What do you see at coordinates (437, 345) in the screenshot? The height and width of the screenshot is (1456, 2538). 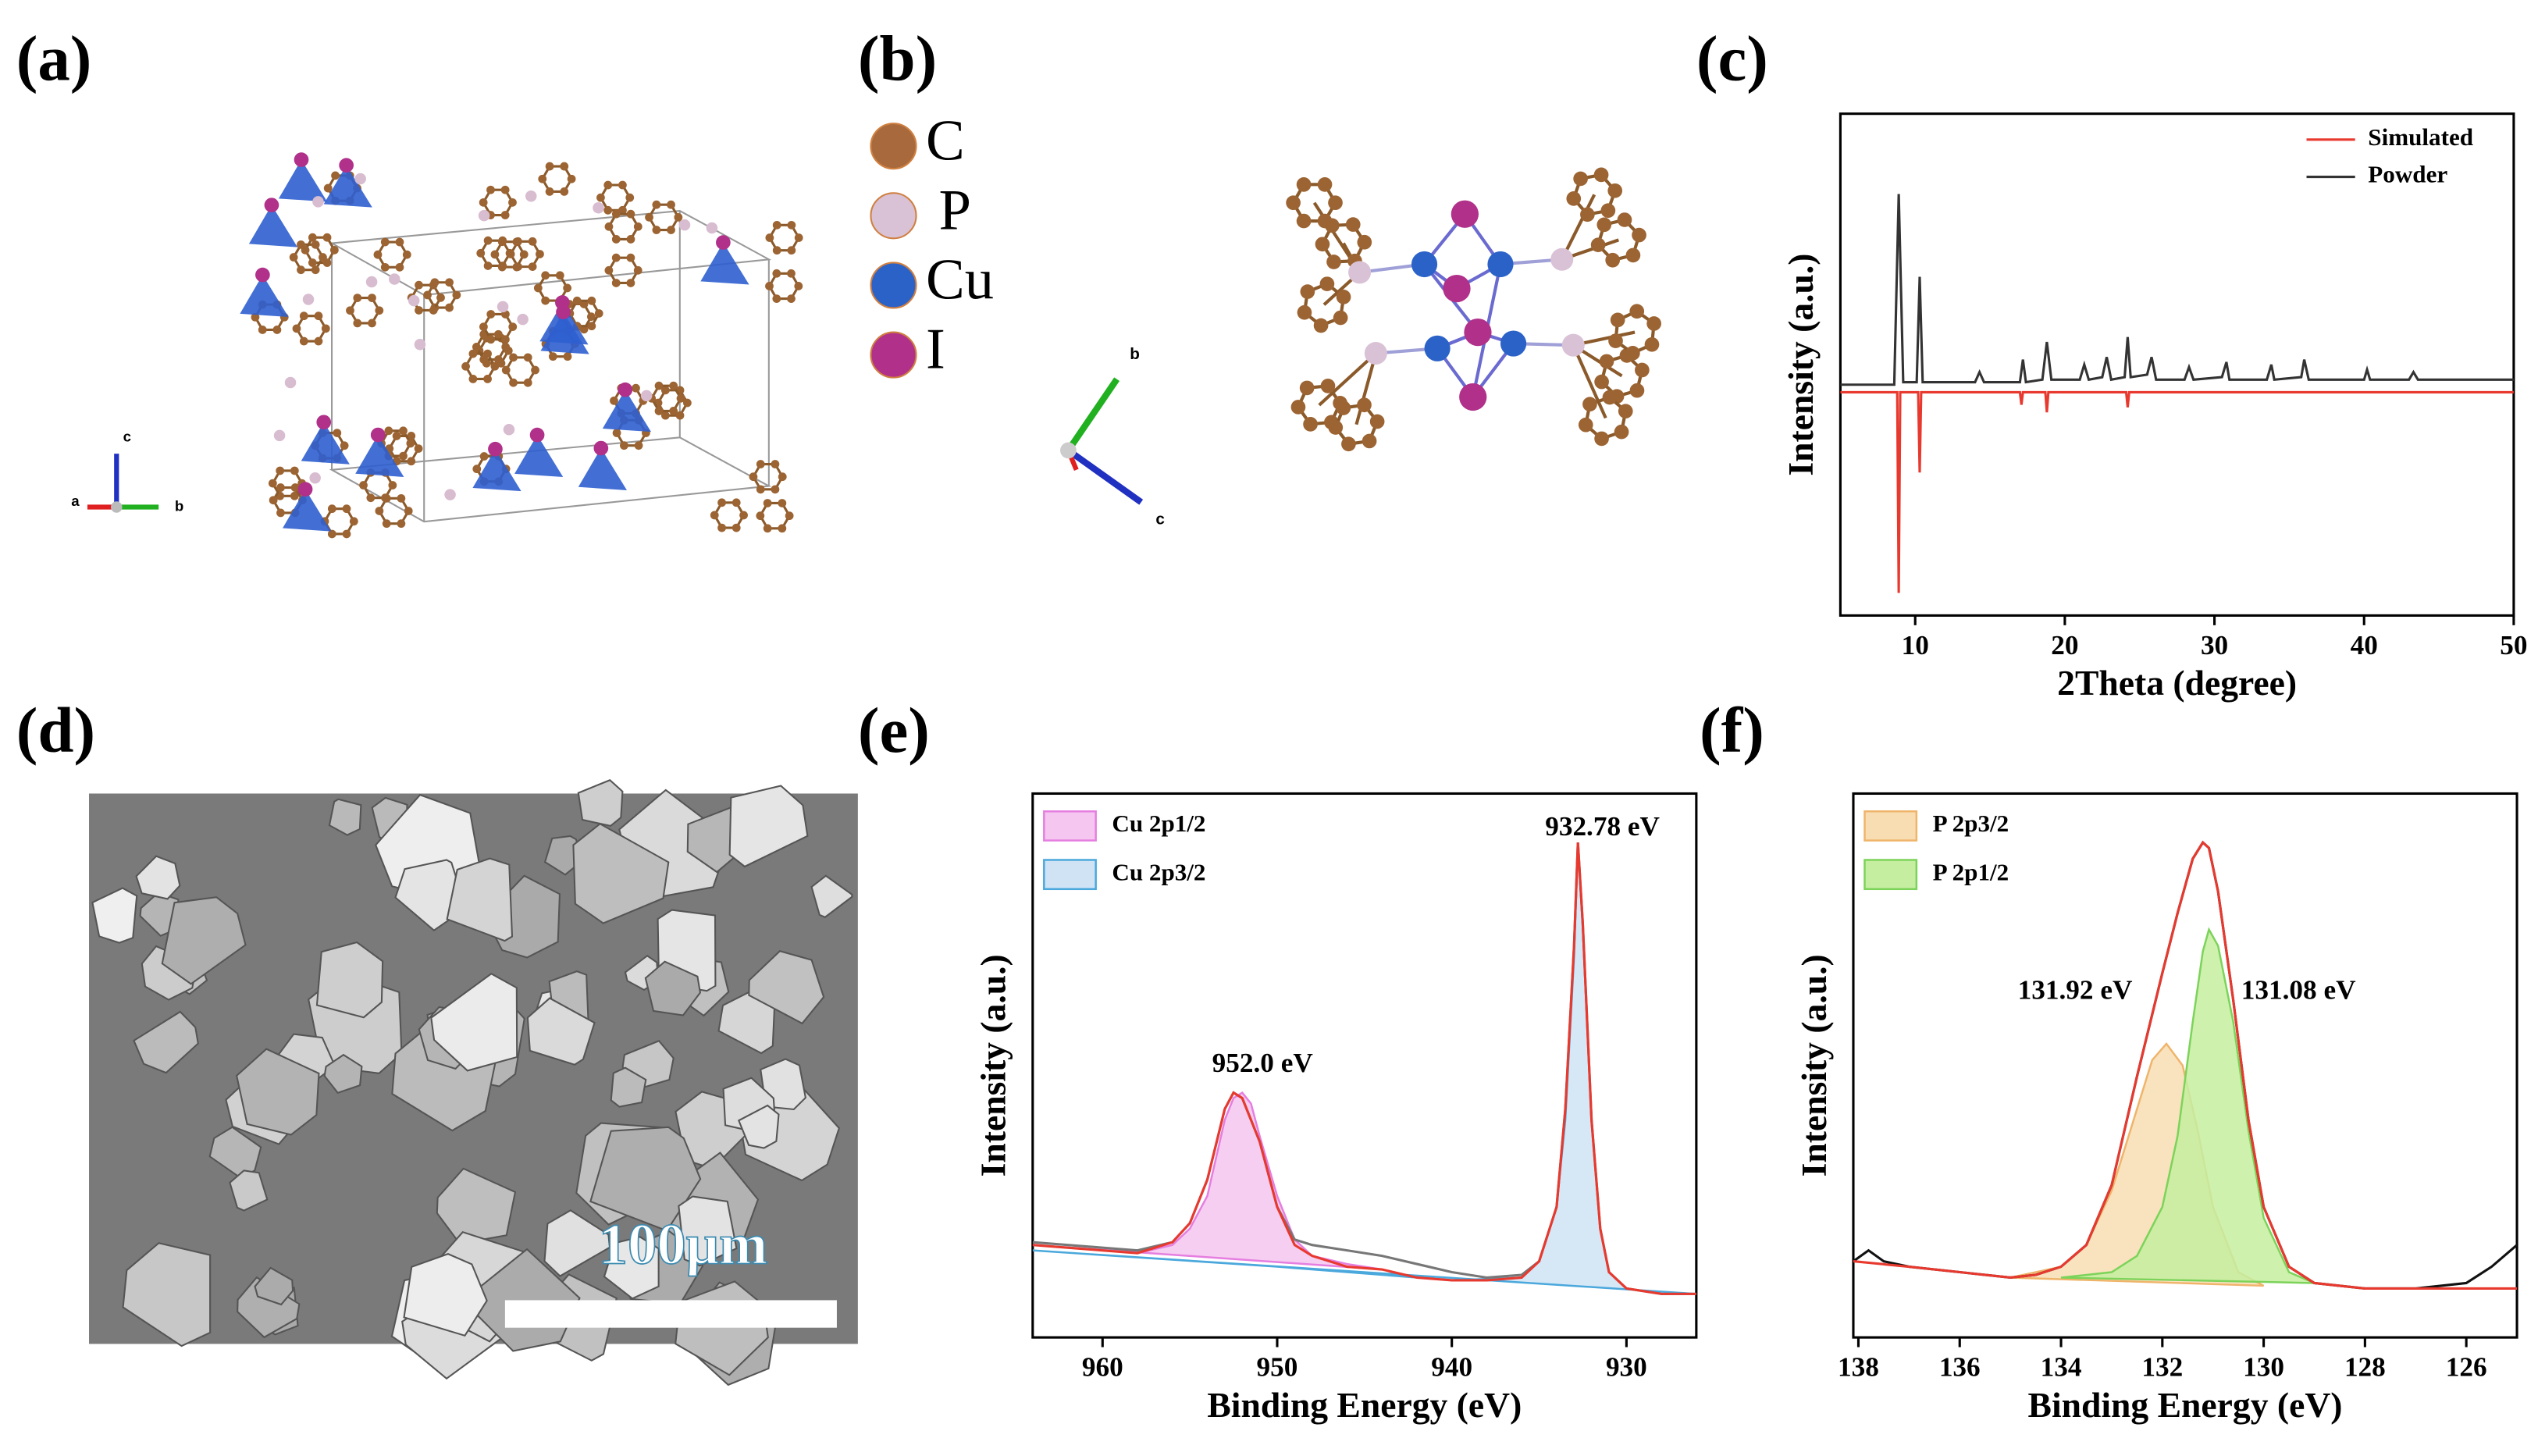 I see `crystal-structure: a b c` at bounding box center [437, 345].